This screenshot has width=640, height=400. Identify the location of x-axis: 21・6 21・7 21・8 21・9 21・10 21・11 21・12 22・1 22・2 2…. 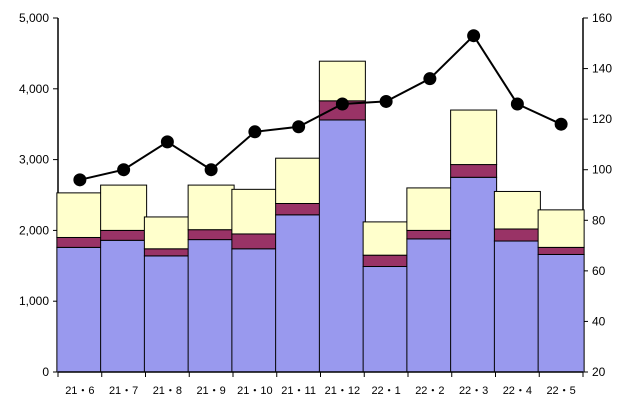
(320, 384).